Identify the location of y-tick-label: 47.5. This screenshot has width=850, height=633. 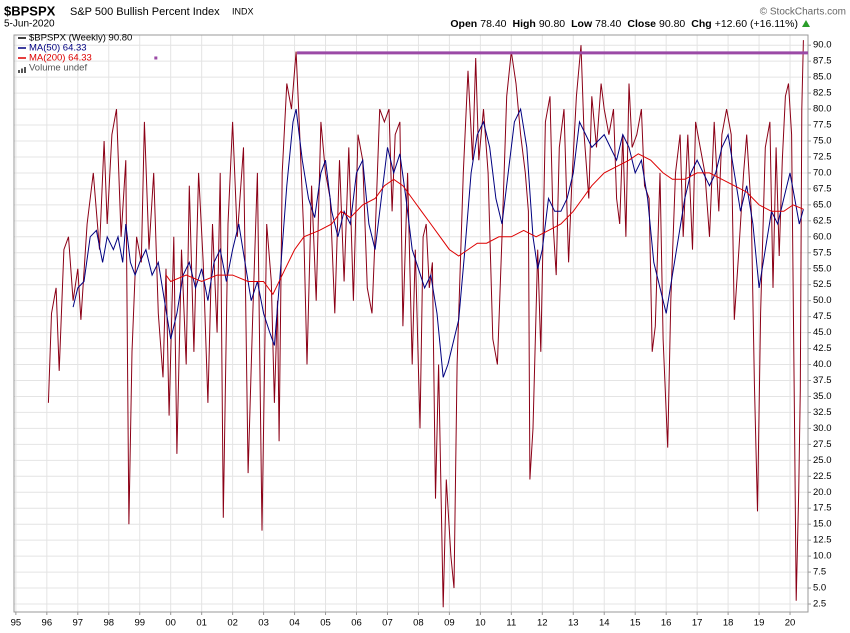
(822, 316).